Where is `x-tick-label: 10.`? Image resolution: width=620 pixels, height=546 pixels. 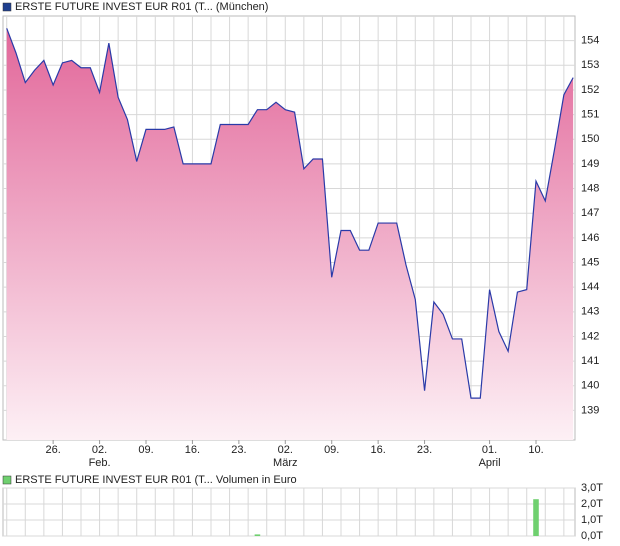
x-tick-label: 10. is located at coordinates (535, 450).